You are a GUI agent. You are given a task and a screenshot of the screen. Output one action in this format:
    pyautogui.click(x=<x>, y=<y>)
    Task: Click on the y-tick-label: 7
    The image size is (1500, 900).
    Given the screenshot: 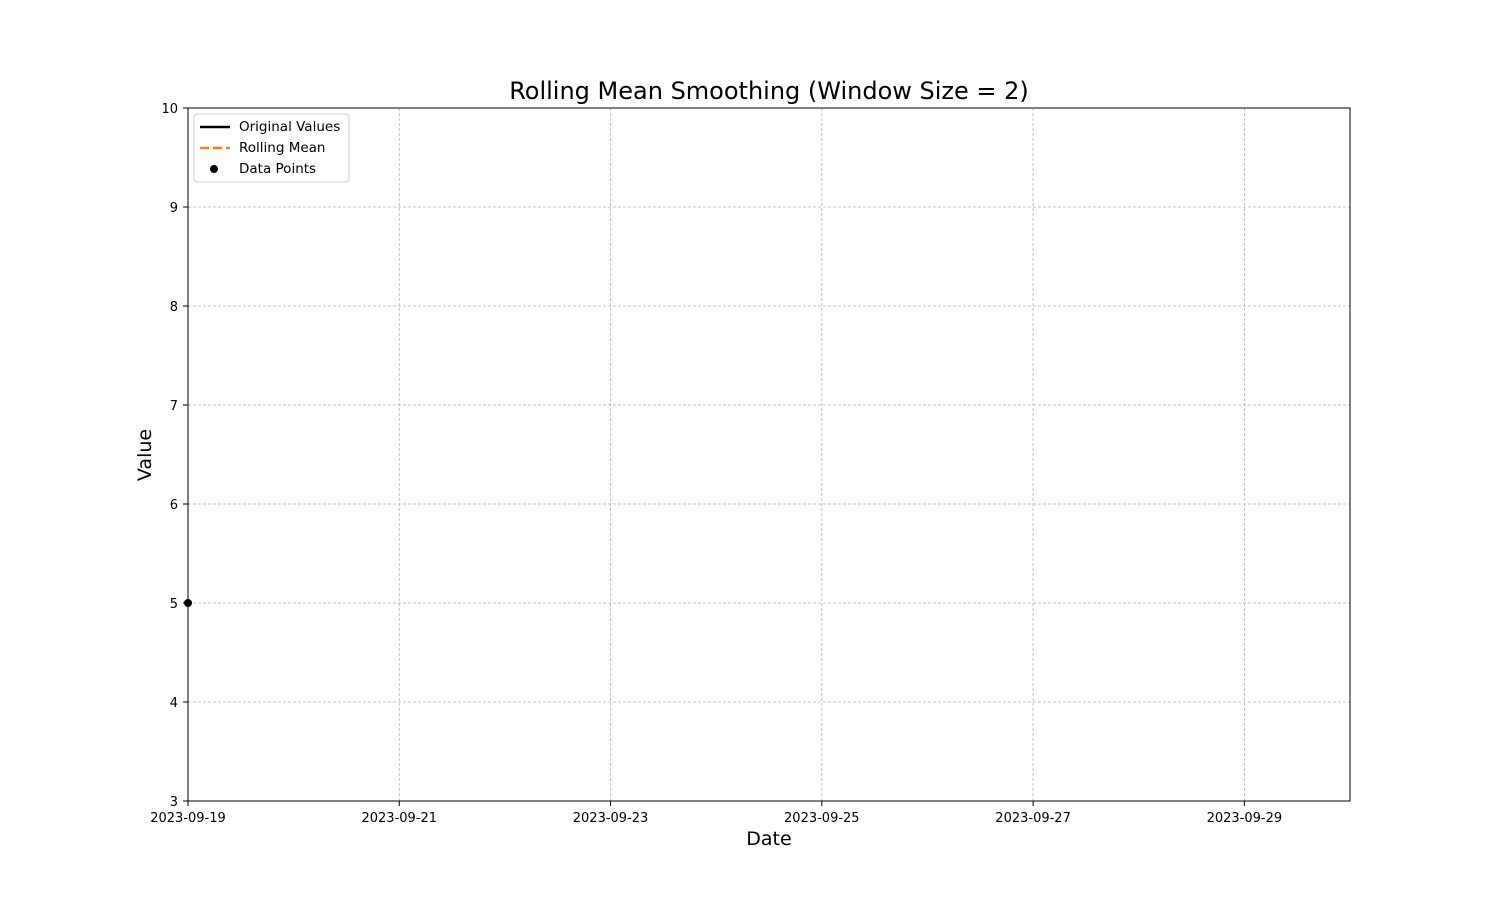 What is the action you would take?
    pyautogui.click(x=174, y=406)
    